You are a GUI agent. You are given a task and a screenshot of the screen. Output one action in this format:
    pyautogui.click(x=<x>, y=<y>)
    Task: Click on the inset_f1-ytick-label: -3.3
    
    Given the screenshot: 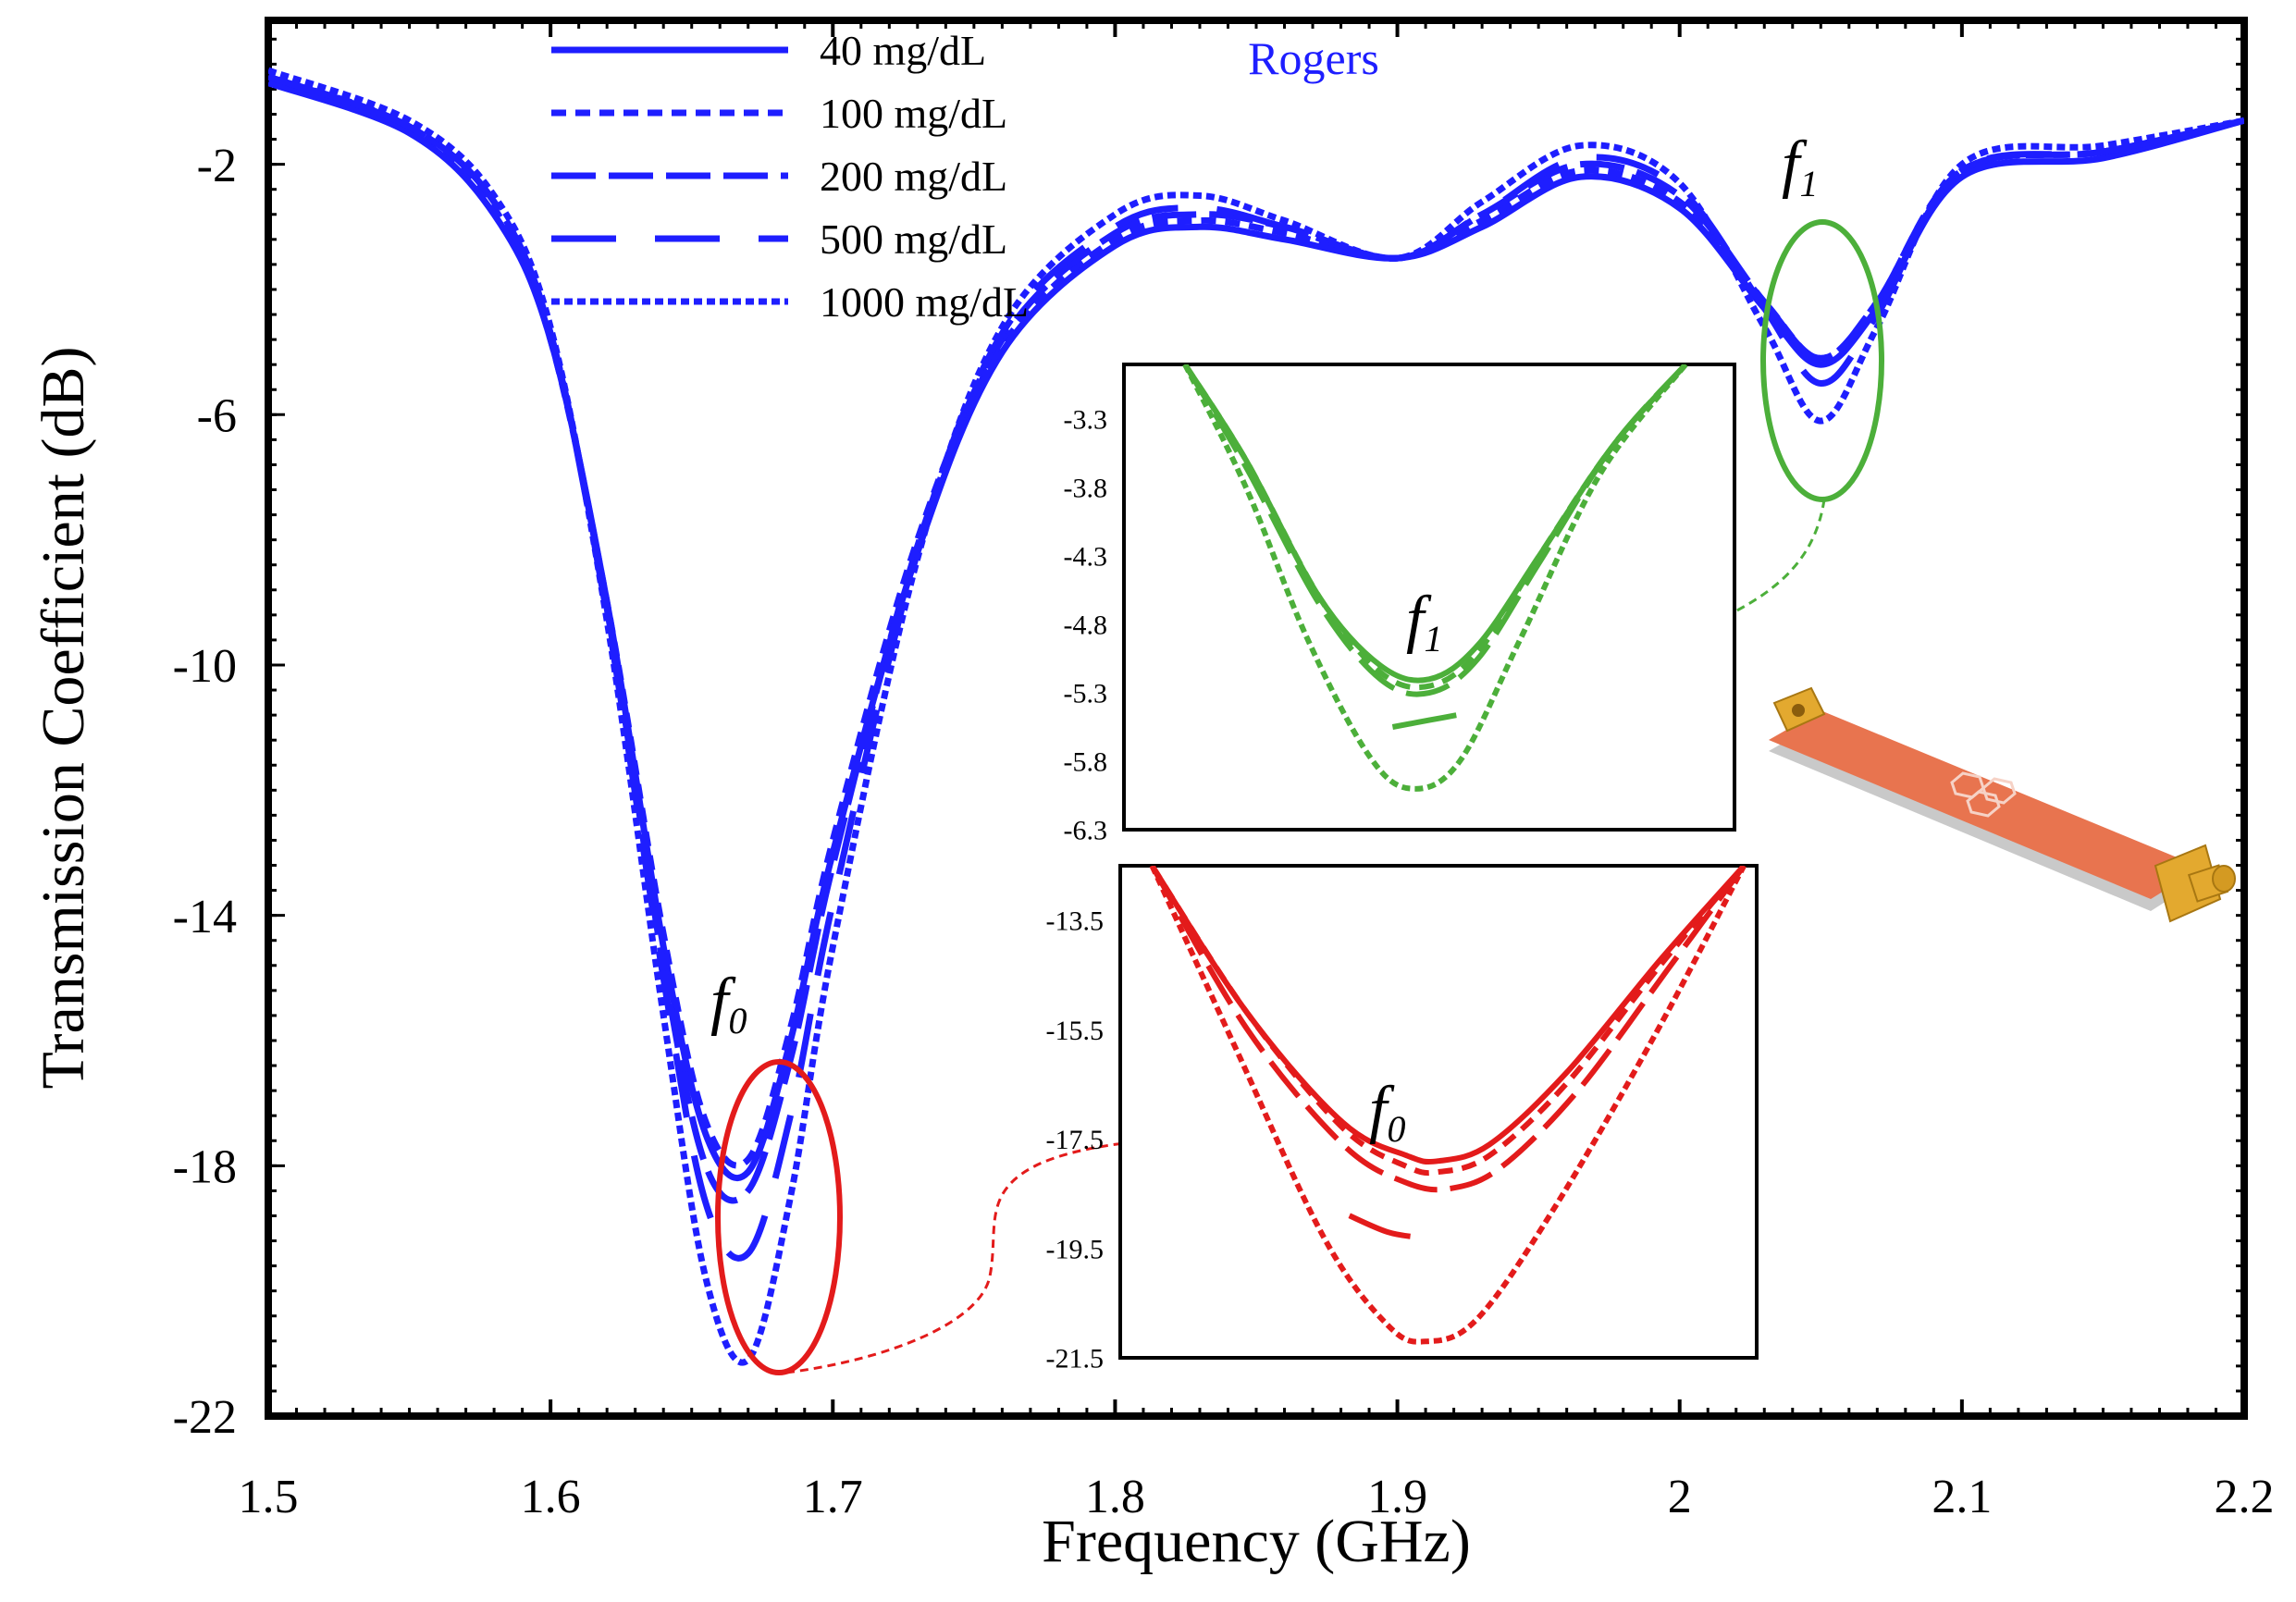 What is the action you would take?
    pyautogui.click(x=1086, y=420)
    